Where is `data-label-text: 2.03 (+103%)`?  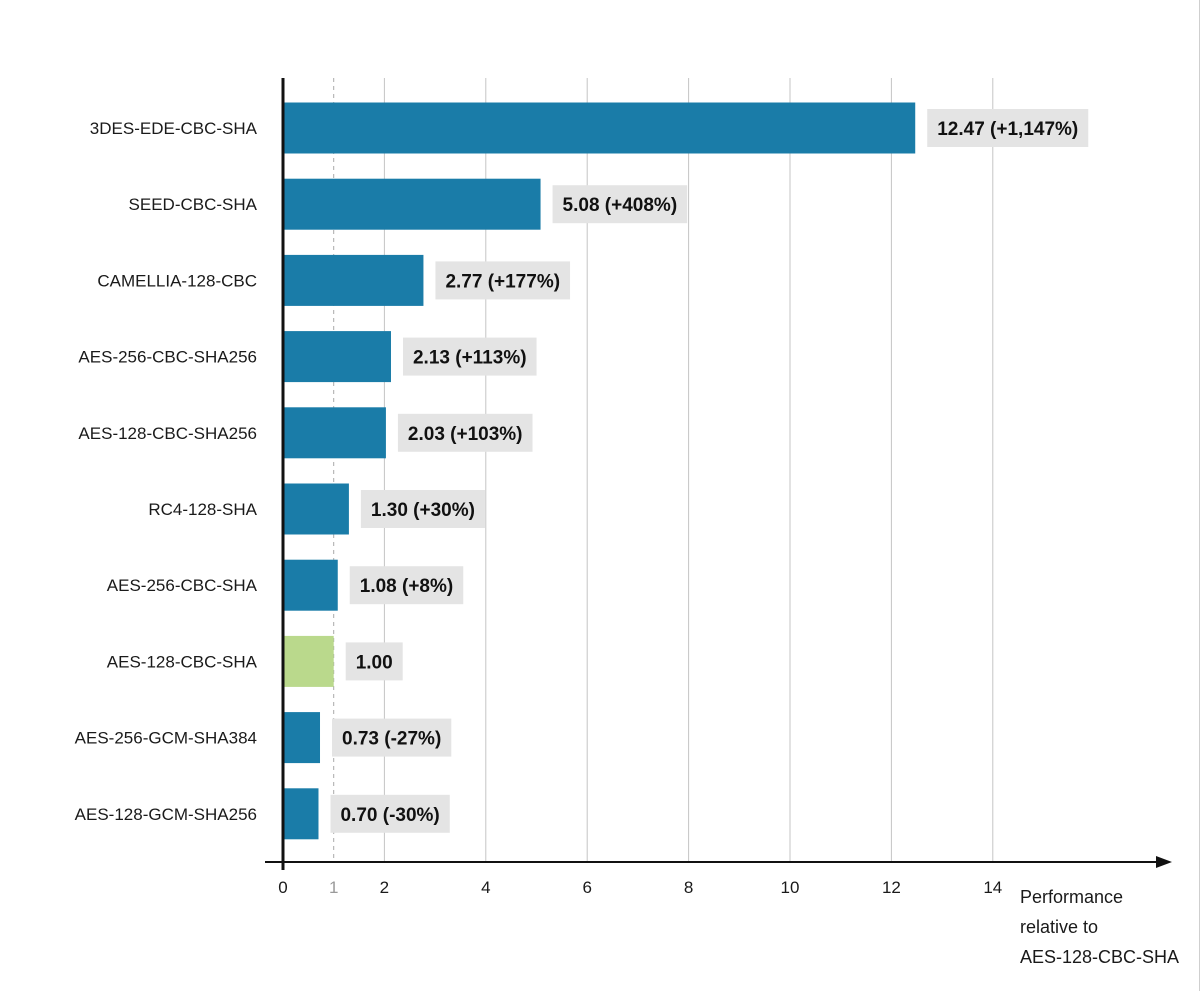
data-label-text: 2.03 (+103%) is located at coordinates (465, 434).